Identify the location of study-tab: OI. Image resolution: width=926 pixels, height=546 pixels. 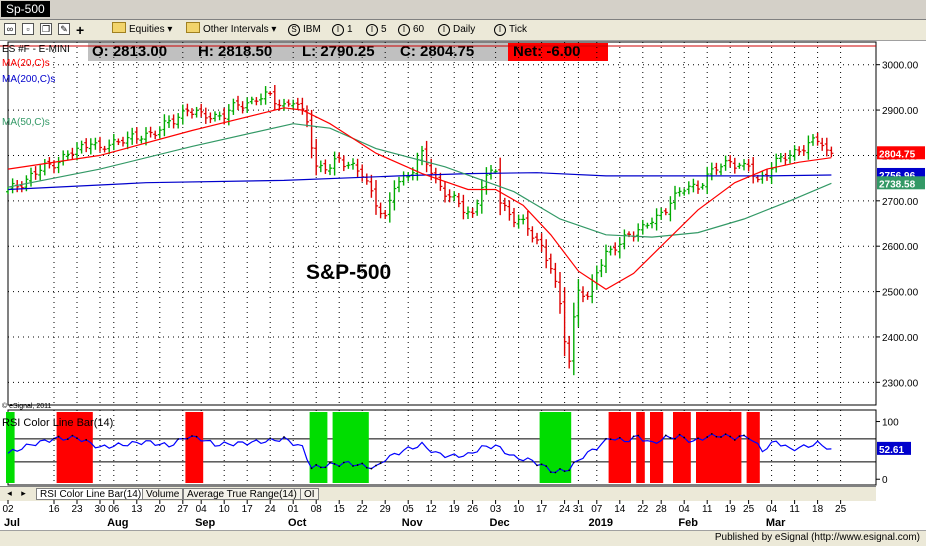
(309, 494).